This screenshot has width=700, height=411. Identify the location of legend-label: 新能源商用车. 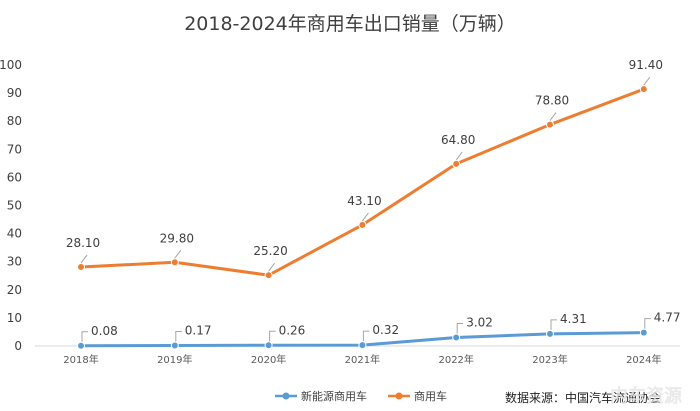
(334, 396).